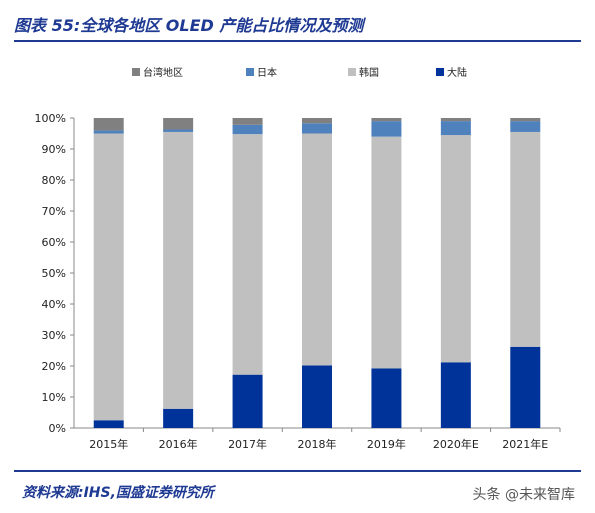 This screenshot has width=595, height=513. Describe the element at coordinates (108, 444) in the screenshot. I see `x-tick-label: 2015年` at that location.